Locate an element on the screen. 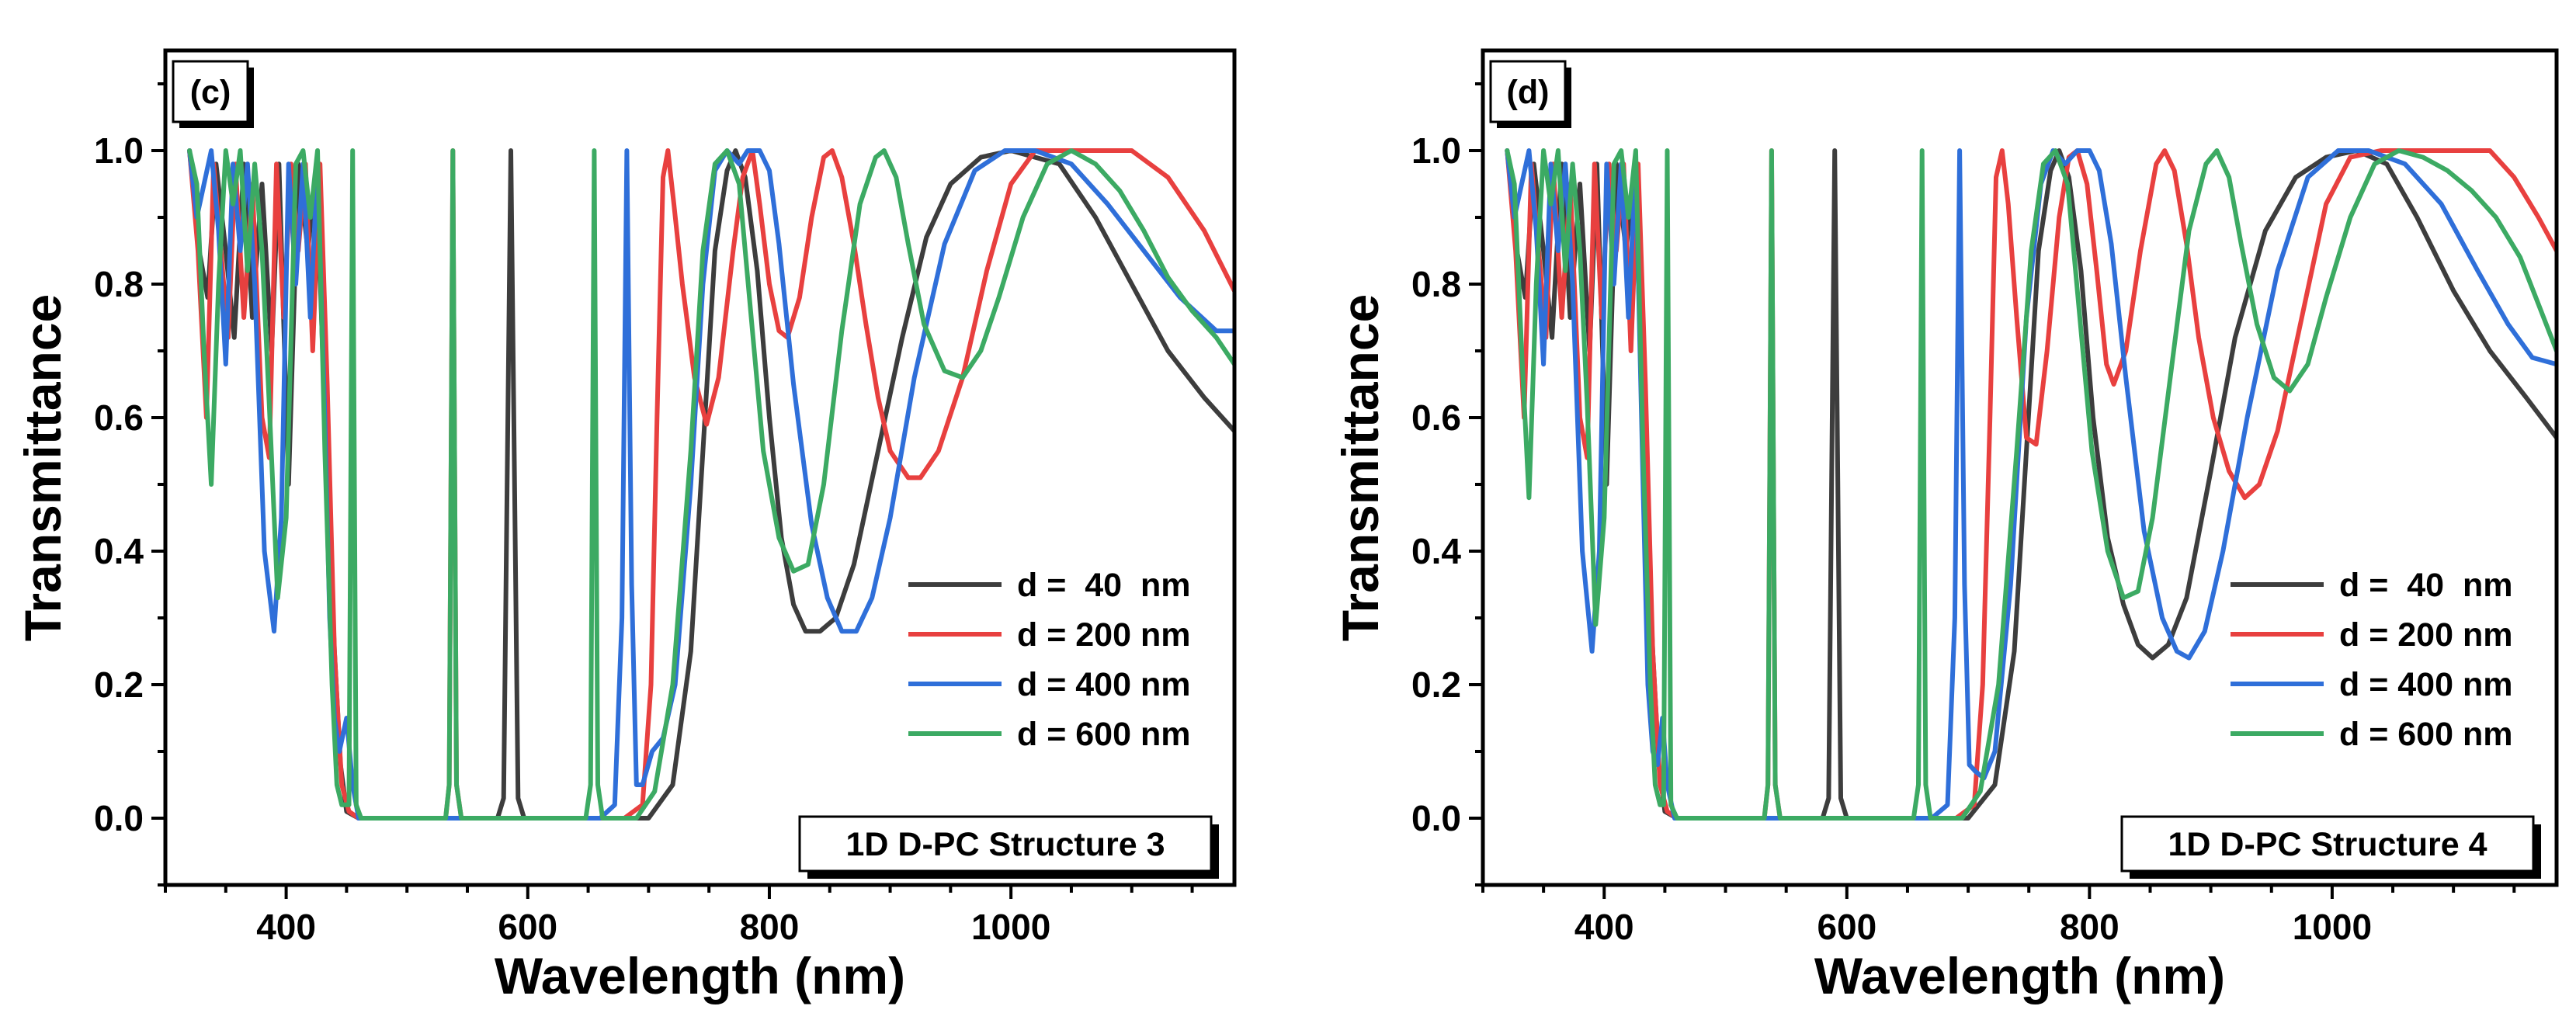 Image resolution: width=2576 pixels, height=1027 pixels. caption-text: 1D D-PC Structure 4 is located at coordinates (2327, 844).